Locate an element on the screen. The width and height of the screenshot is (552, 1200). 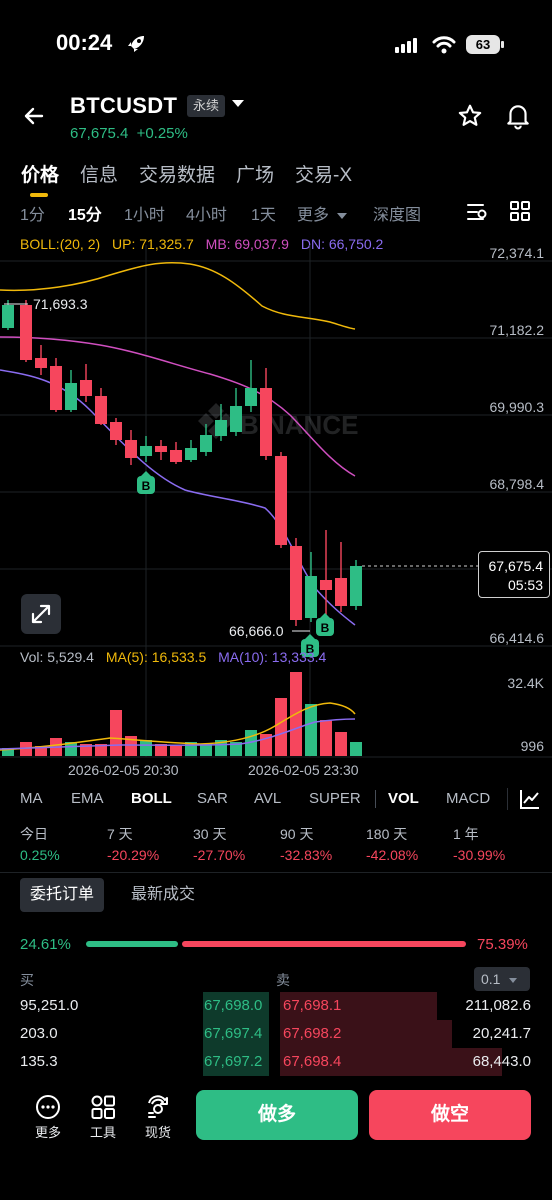
tab-price: 价格 is located at coordinates (40, 175).